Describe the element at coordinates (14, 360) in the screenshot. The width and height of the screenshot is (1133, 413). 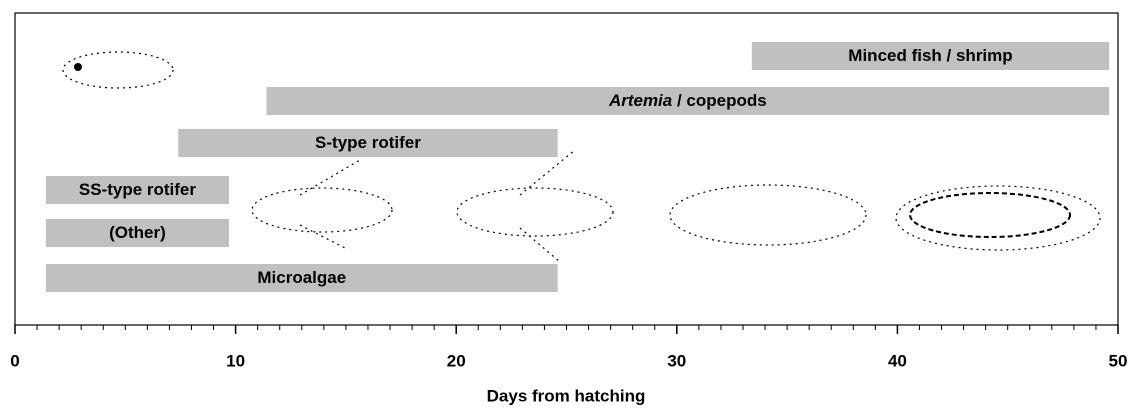
I see `x-tick-label: 0` at that location.